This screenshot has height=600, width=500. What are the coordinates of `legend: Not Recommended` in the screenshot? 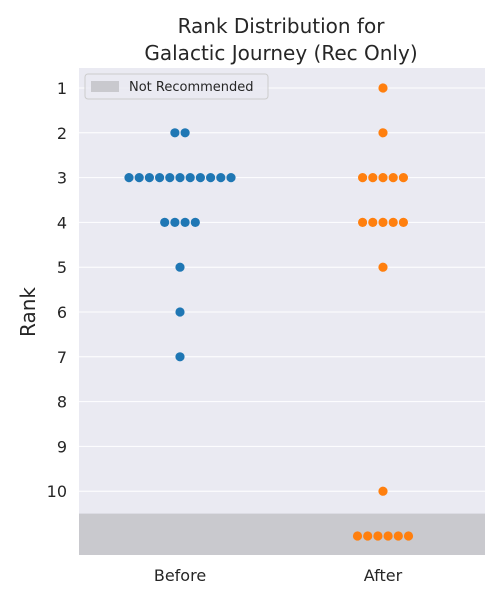 It's located at (176, 86).